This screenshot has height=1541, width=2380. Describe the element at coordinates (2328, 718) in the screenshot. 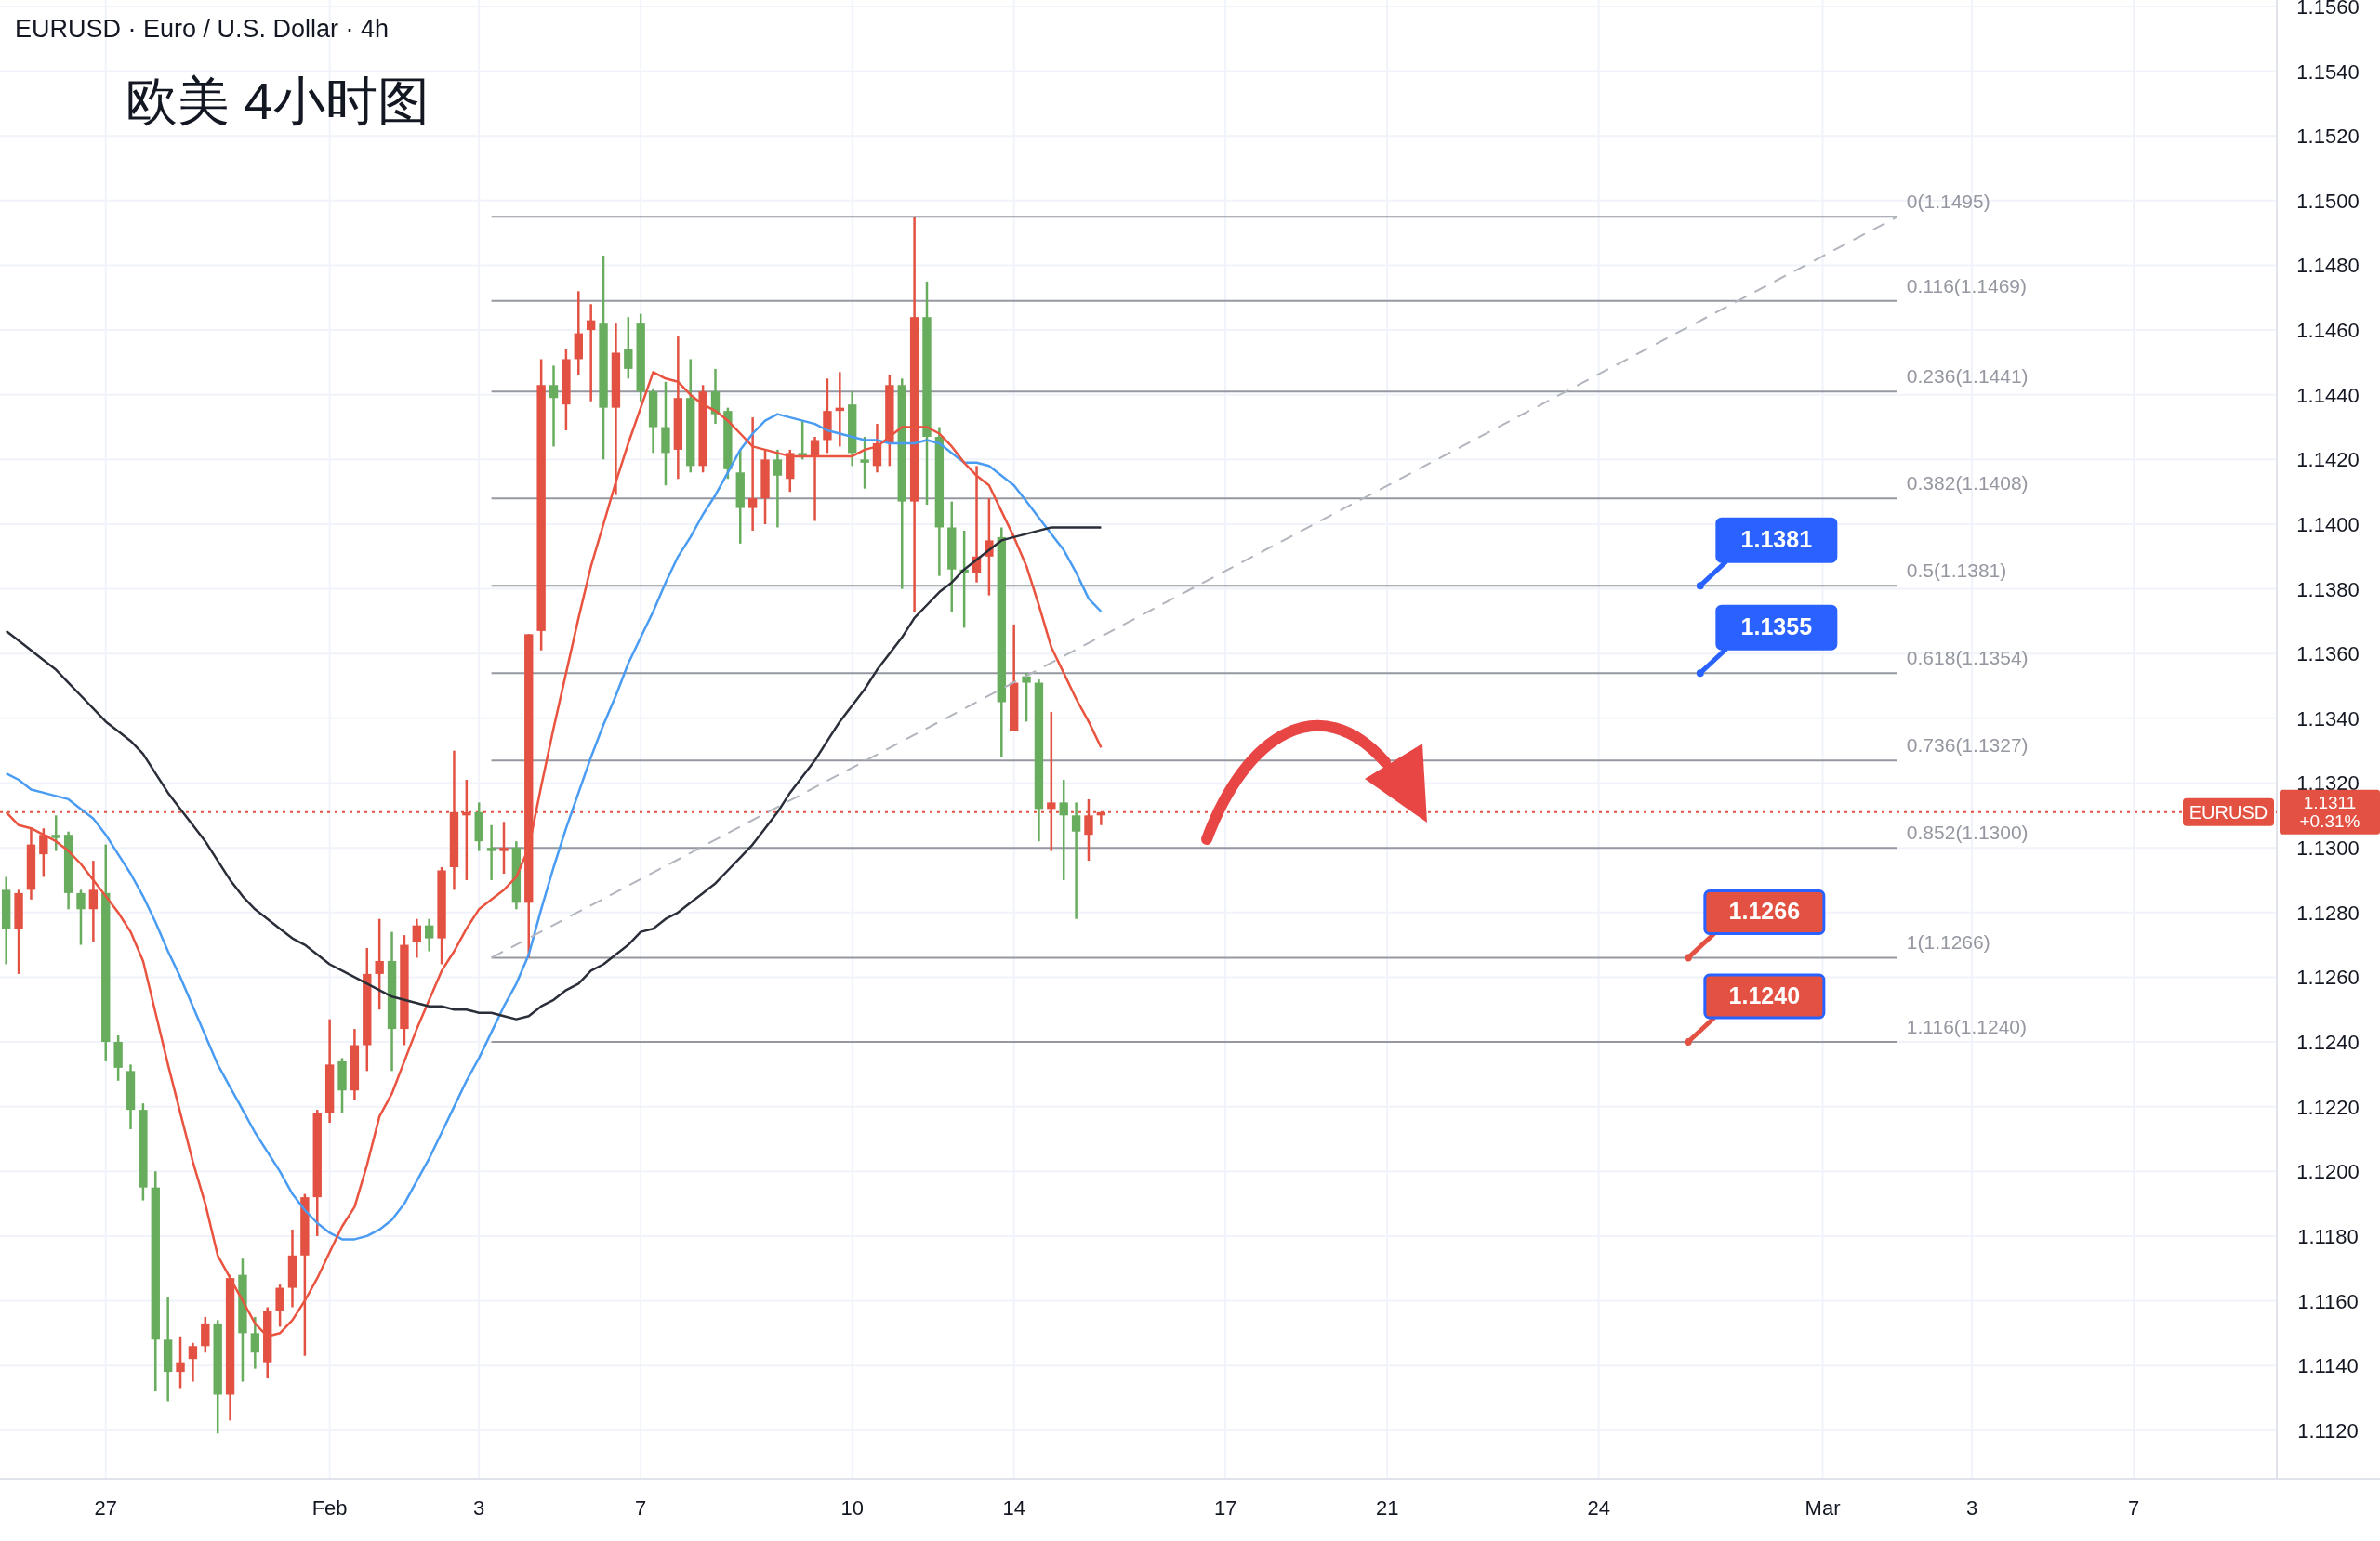

I see `y-tick-label: 1.1340` at that location.